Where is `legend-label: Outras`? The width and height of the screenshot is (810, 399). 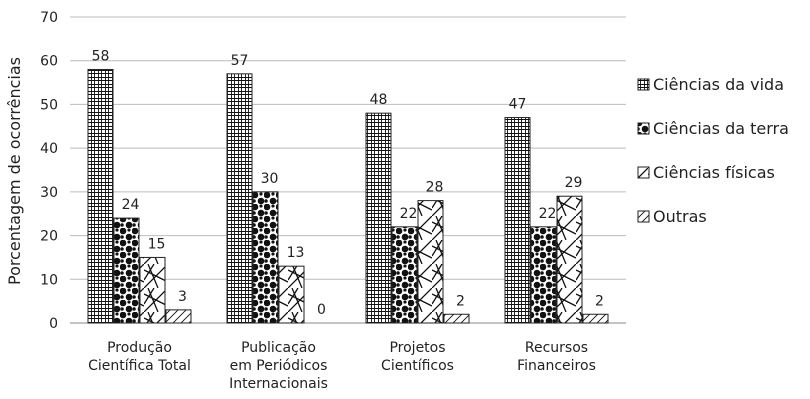 legend-label: Outras is located at coordinates (680, 216).